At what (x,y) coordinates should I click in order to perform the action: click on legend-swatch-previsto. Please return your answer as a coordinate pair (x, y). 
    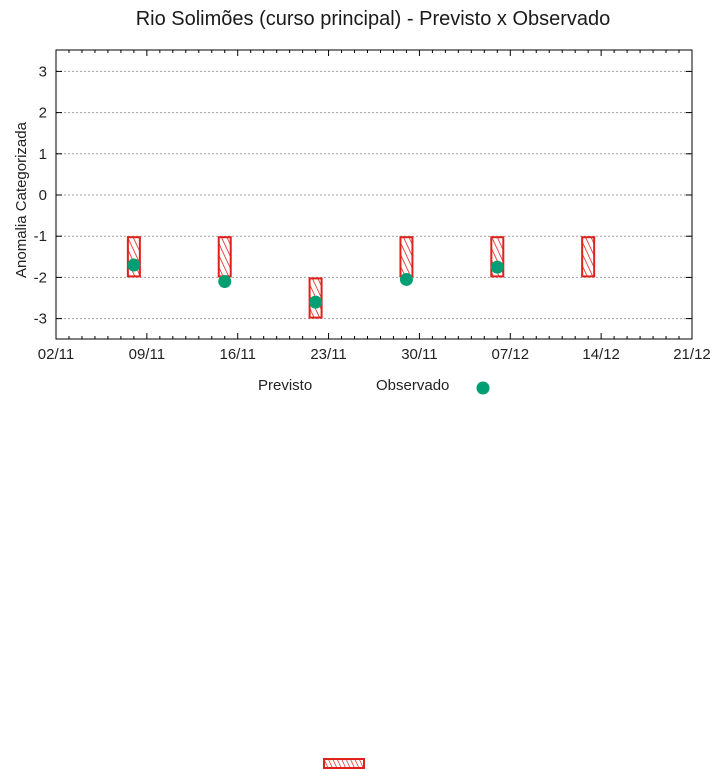
    Looking at the image, I should click on (344, 763).